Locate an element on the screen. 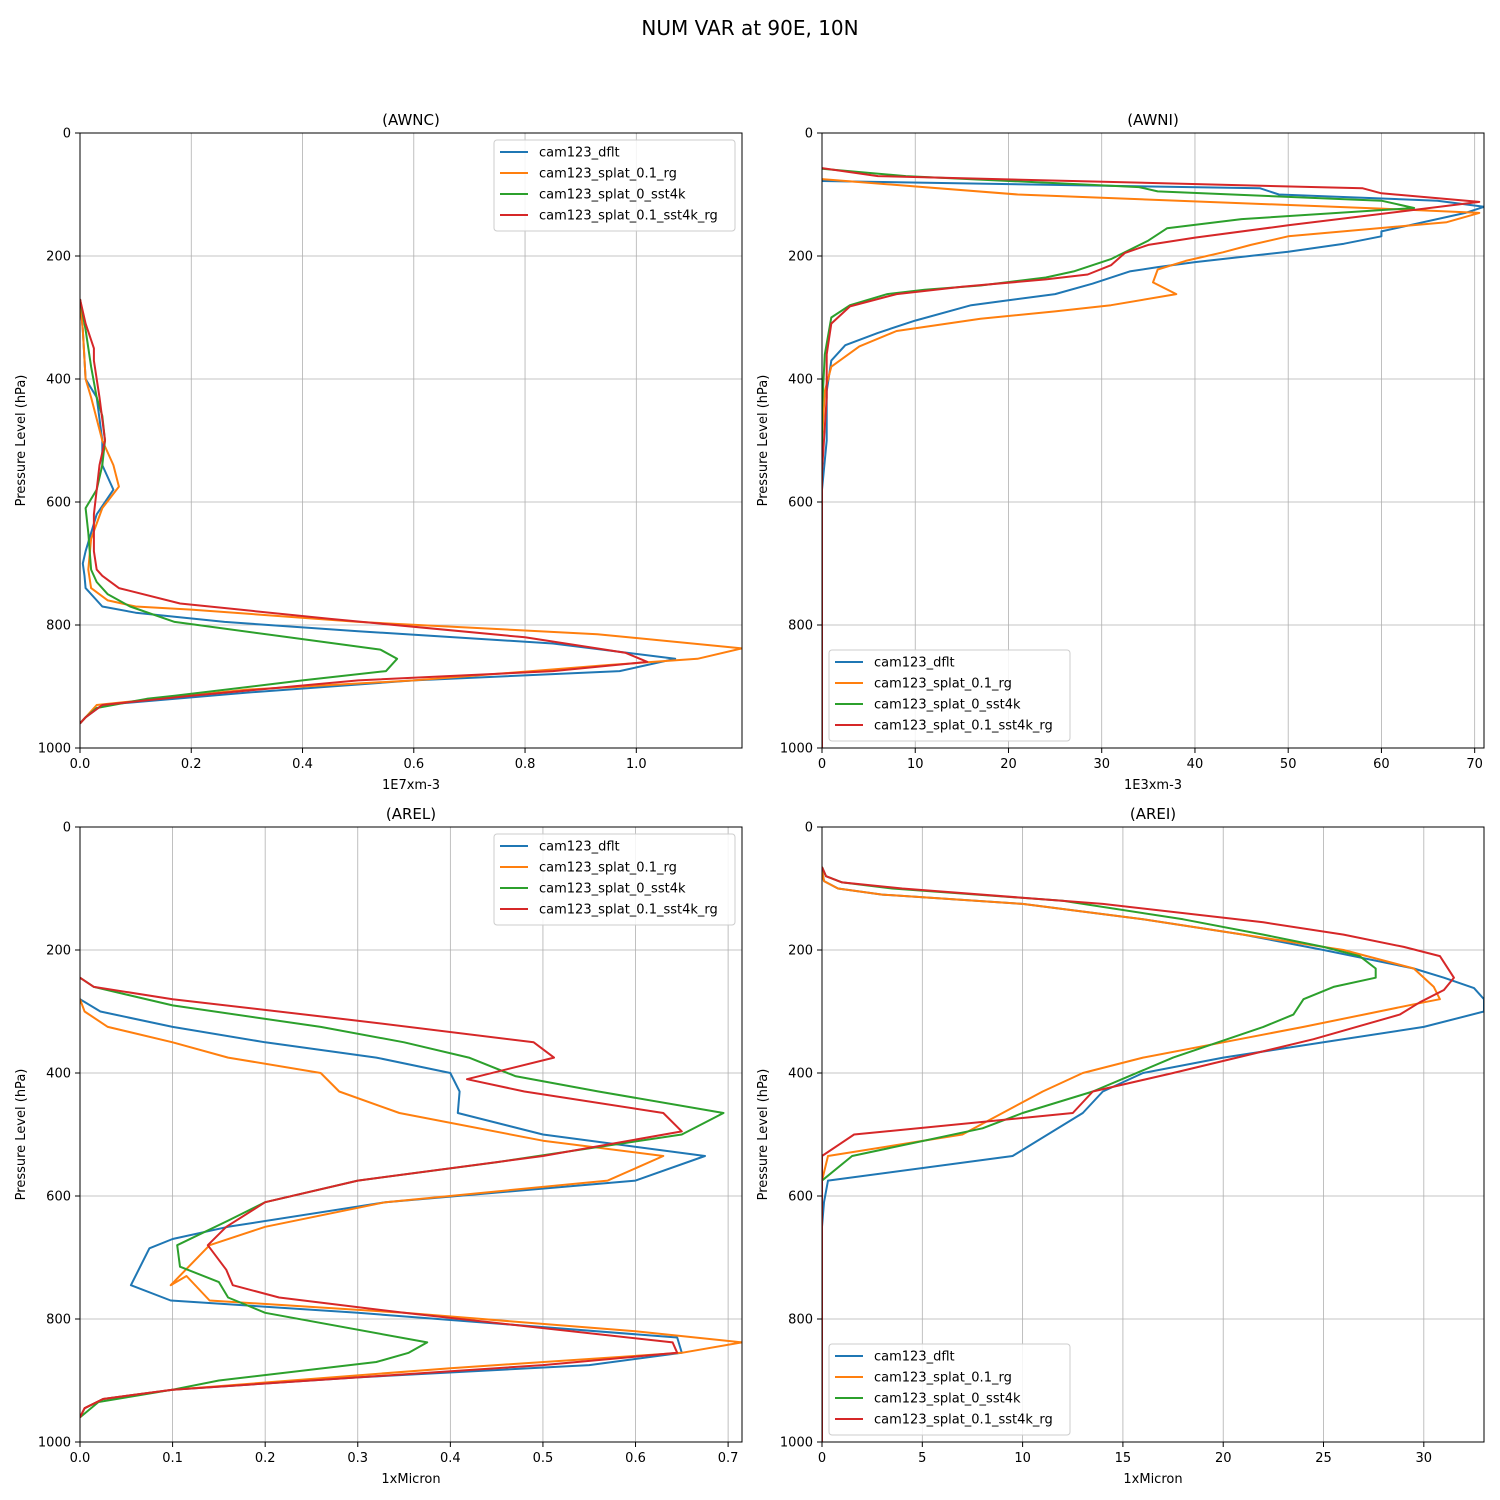 This screenshot has width=1500, height=1500. x-tick-label: 0.1 is located at coordinates (172, 1458).